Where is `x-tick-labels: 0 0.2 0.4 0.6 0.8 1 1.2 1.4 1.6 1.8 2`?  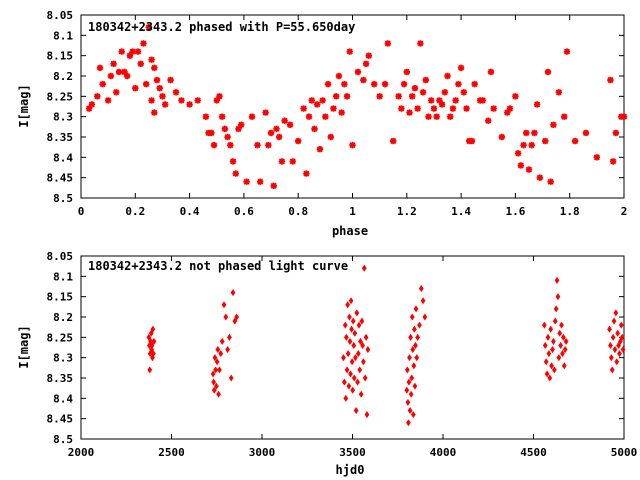 x-tick-labels: 0 0.2 0.4 0.6 0.8 1 1.2 1.4 1.6 1.8 2 is located at coordinates (353, 211).